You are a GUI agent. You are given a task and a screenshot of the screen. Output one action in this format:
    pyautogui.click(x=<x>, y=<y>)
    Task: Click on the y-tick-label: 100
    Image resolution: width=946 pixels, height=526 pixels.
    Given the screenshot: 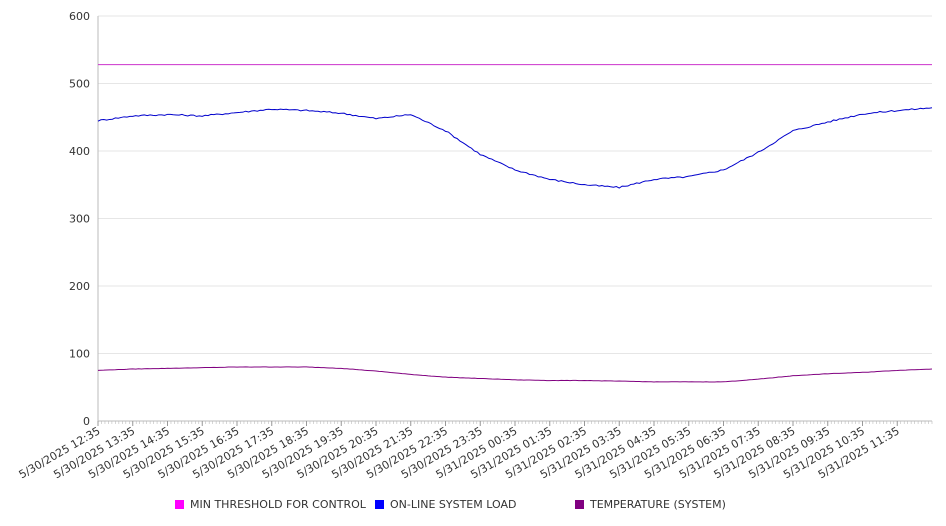 What is the action you would take?
    pyautogui.click(x=79, y=354)
    